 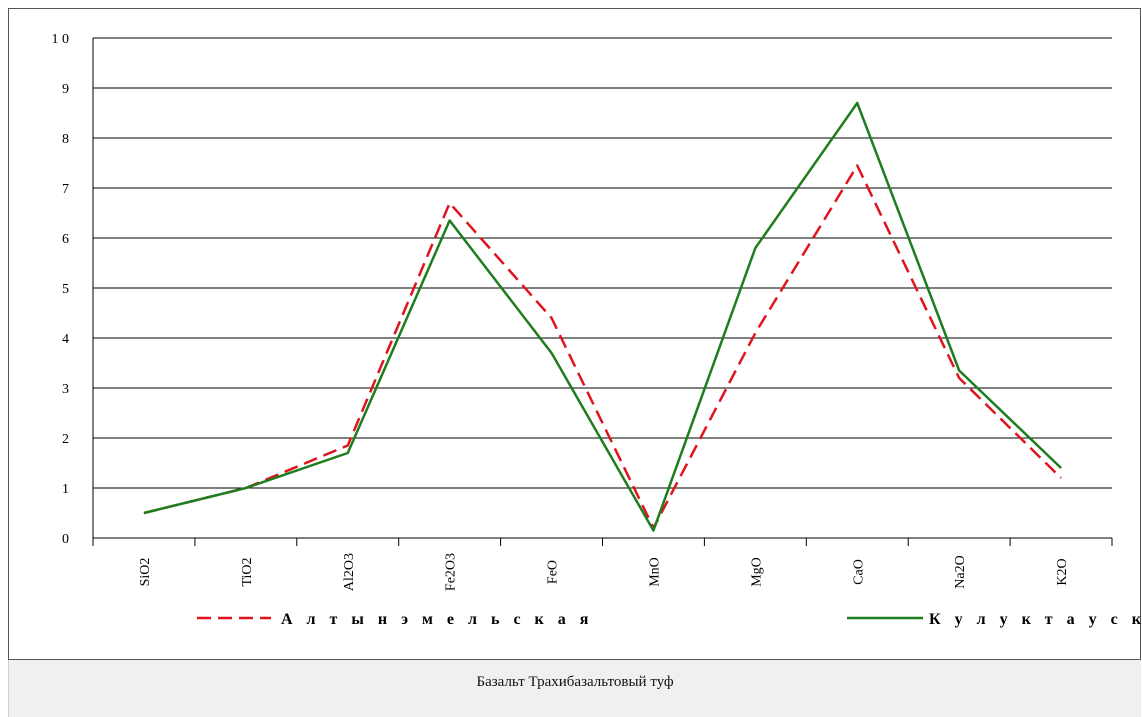 What do you see at coordinates (65, 89) in the screenshot?
I see `y-tick-label: 9` at bounding box center [65, 89].